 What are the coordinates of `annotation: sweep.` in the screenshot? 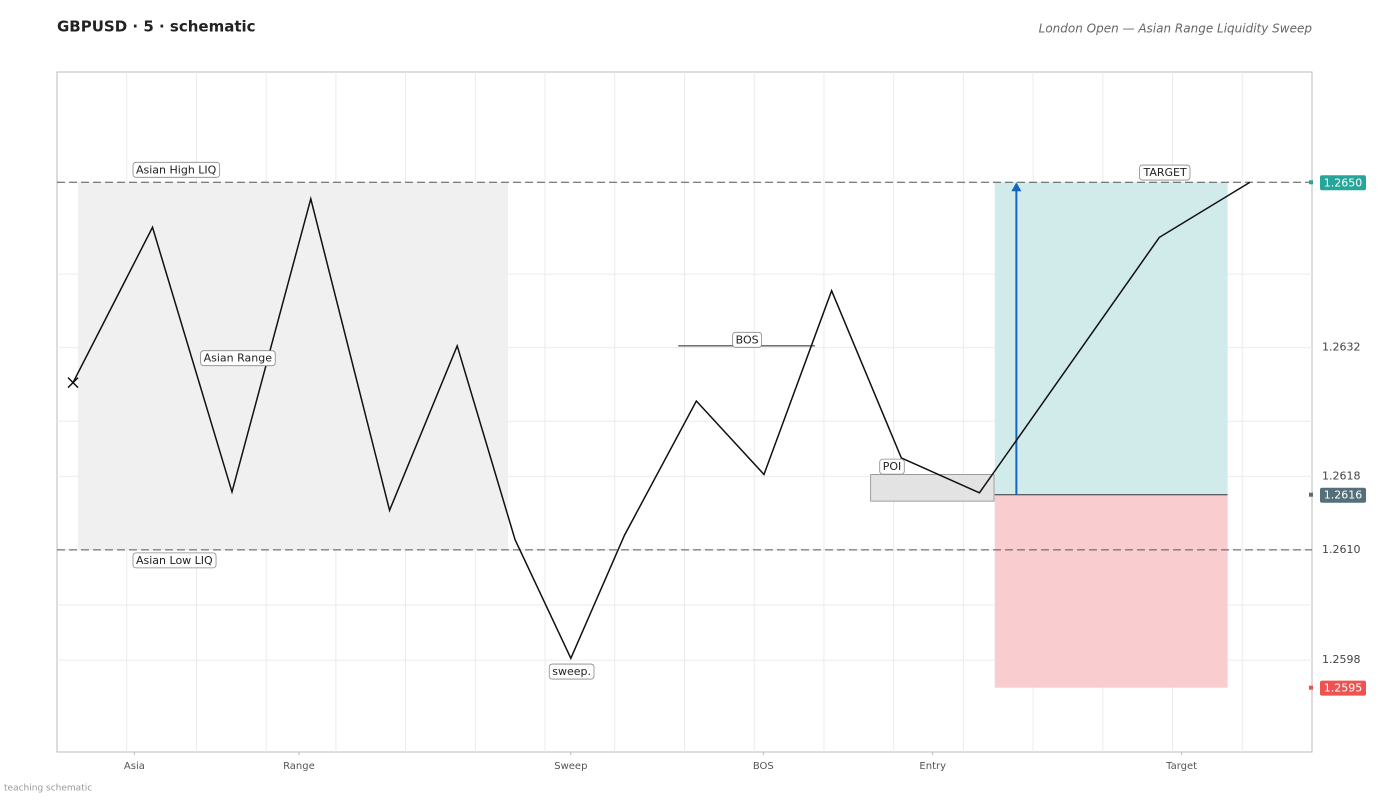 It's located at (571, 671).